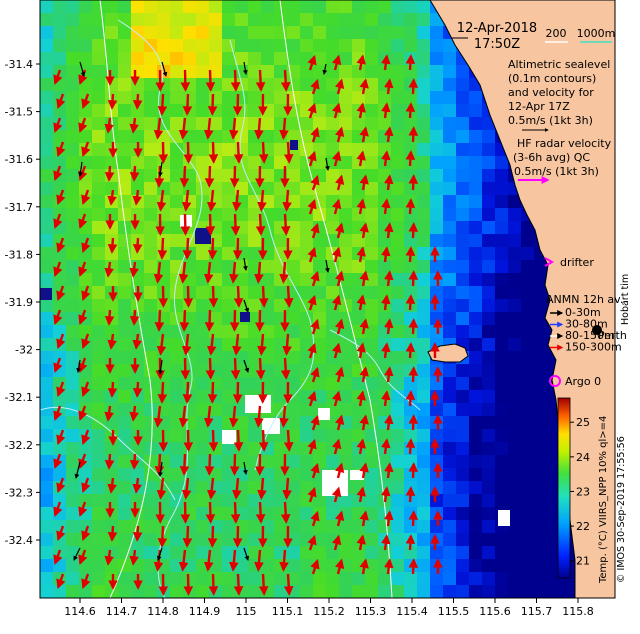 The height and width of the screenshot is (634, 640). What do you see at coordinates (19, 254) in the screenshot?
I see `y-tick-label: -31.8` at bounding box center [19, 254].